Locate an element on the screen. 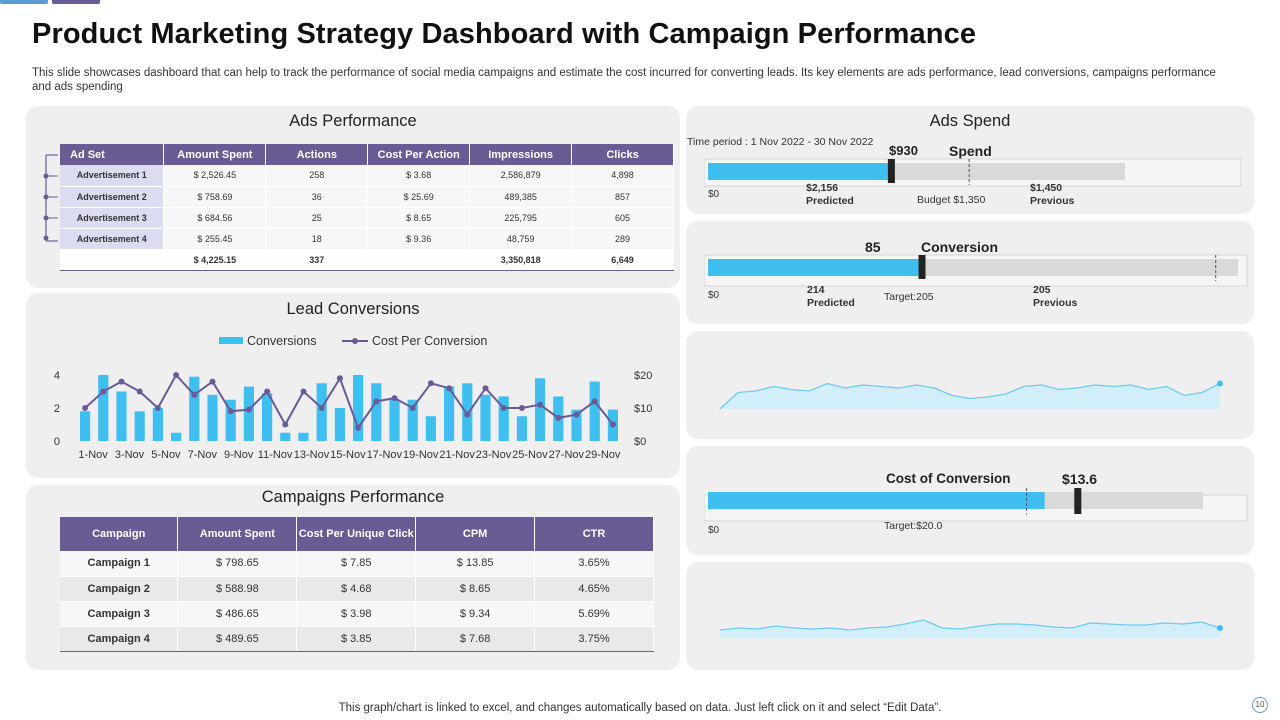 This screenshot has height=720, width=1280. spend-predicted-value: $2,156 is located at coordinates (822, 188).